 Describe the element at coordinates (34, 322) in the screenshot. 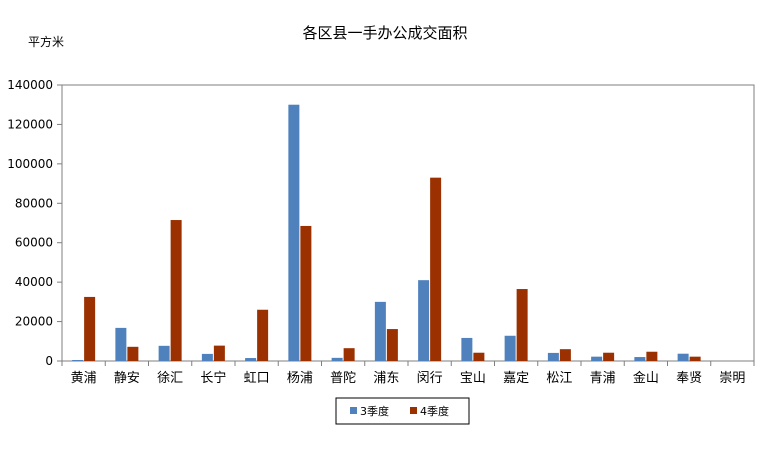

I see `y-tick-label: 20000` at that location.